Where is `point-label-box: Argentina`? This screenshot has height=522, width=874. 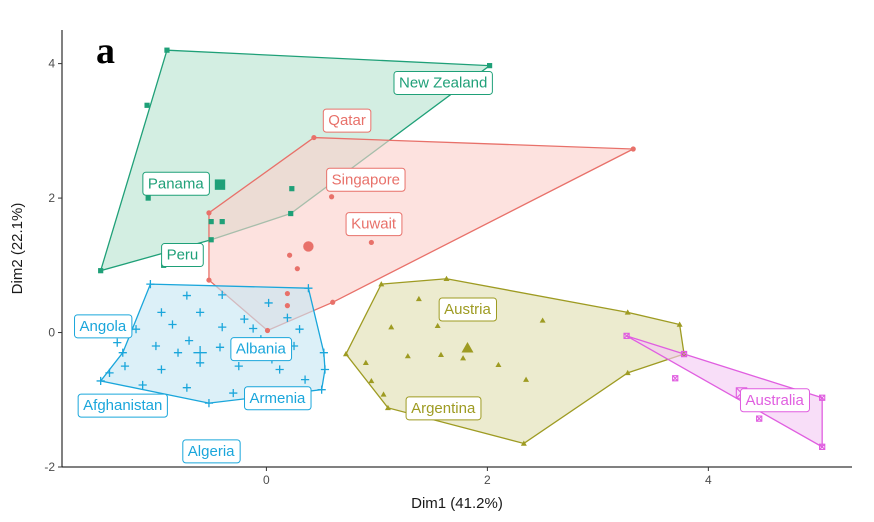
point-label-box: Argentina is located at coordinates (443, 408).